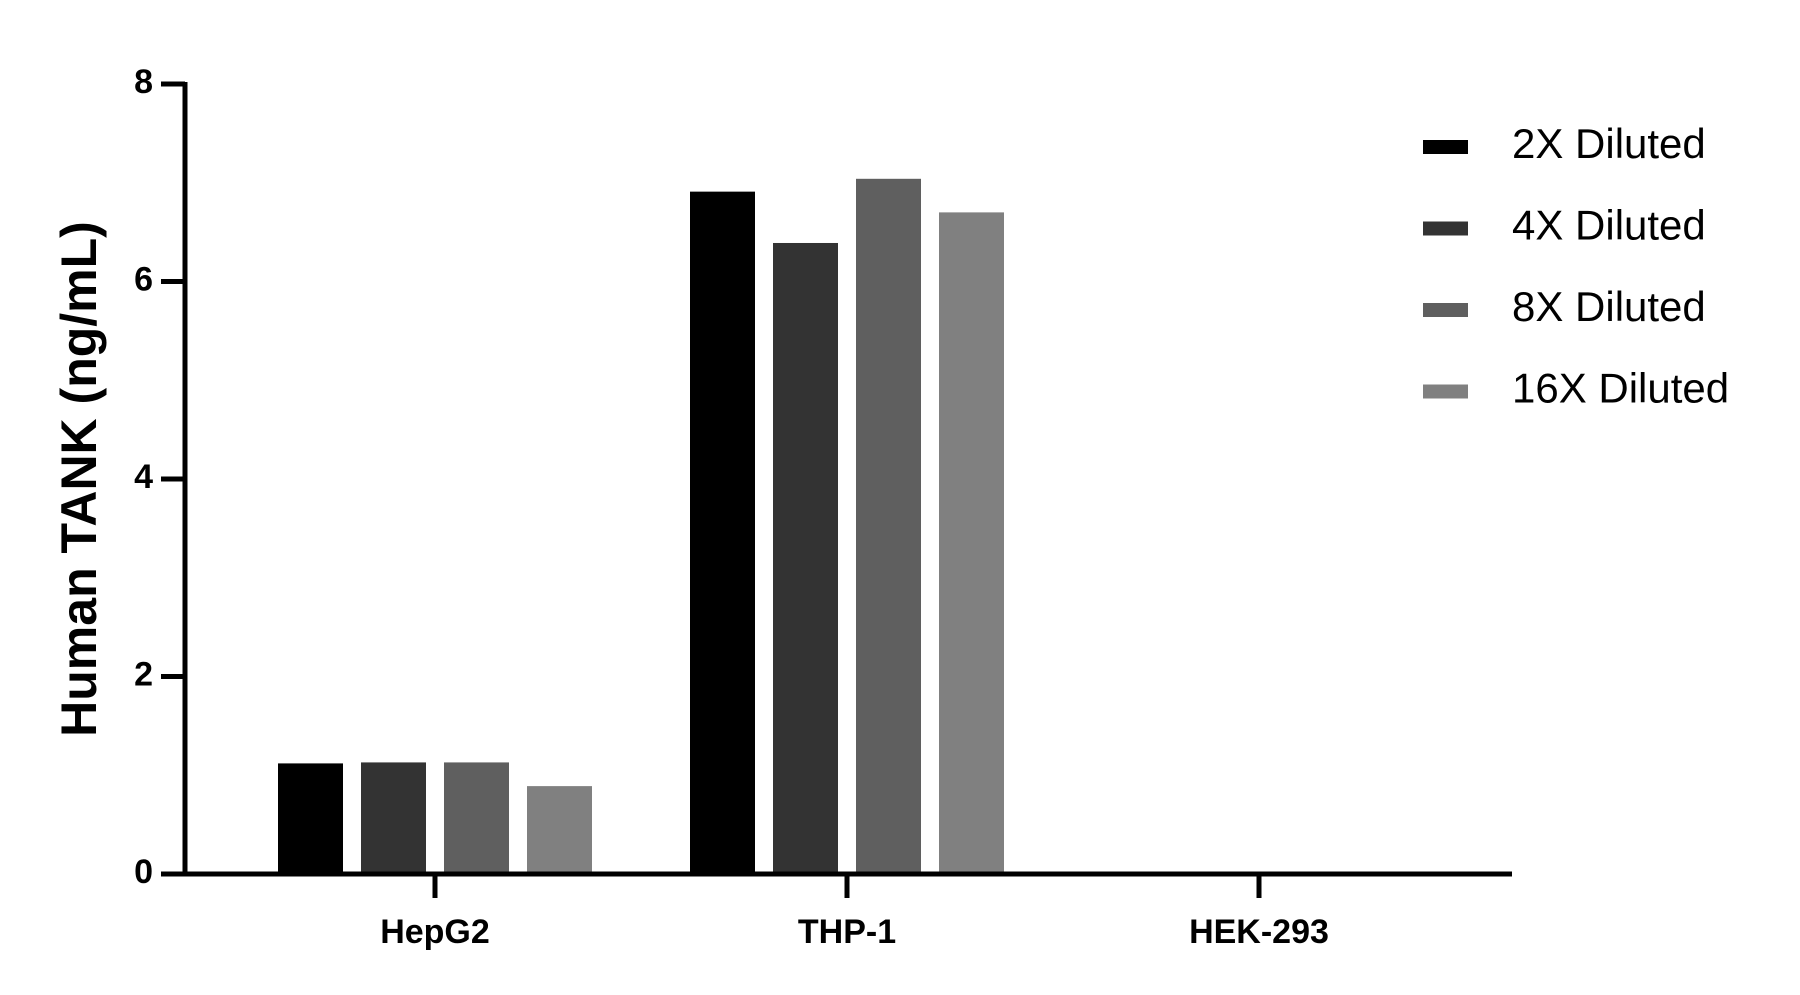  I want to click on legend-label: 2X Diluted, so click(1609, 143).